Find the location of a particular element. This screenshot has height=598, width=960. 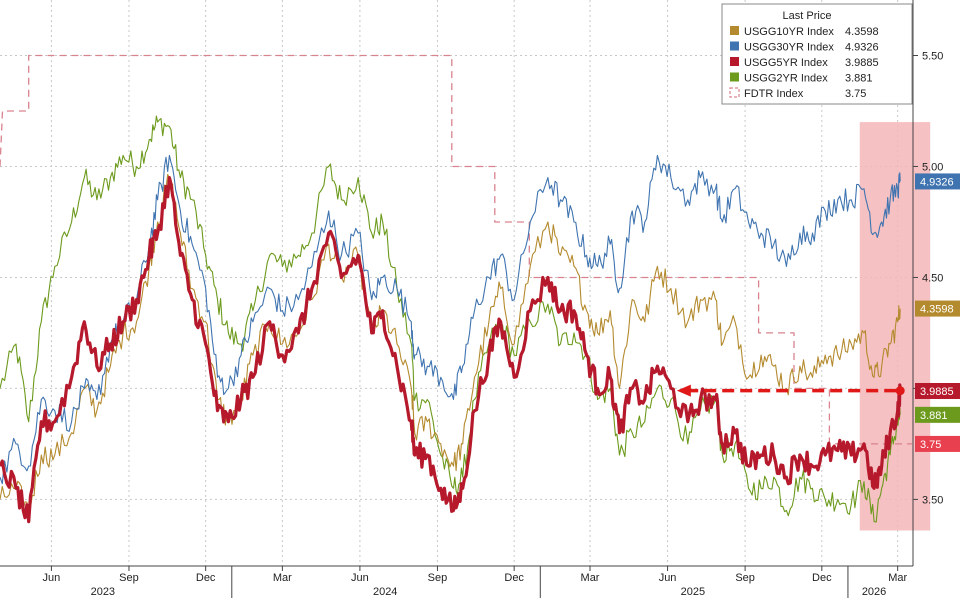

legend-entry-name: USGG5YR Index is located at coordinates (786, 63).